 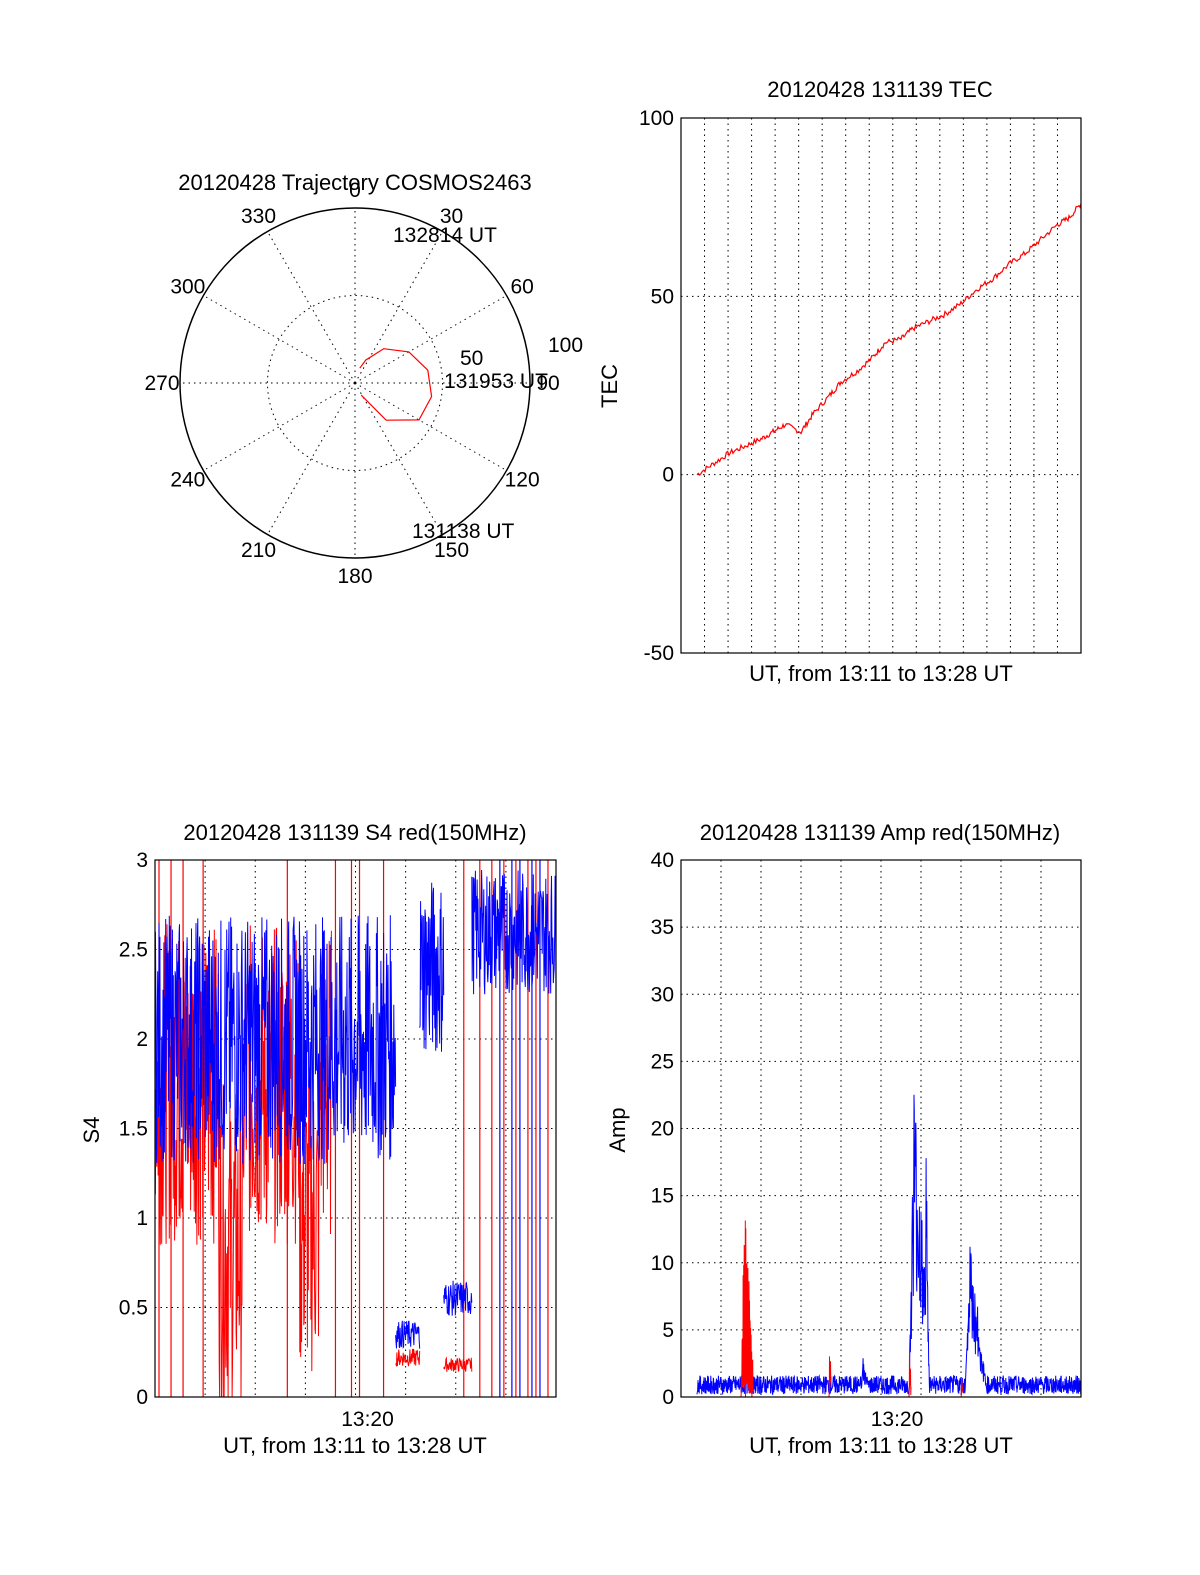 I want to click on amp-series, so click(x=889, y=1246).